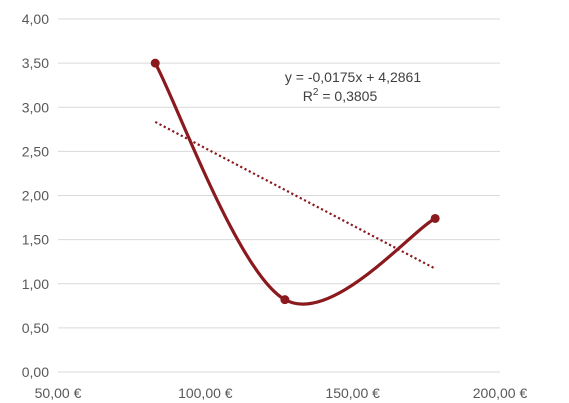 This screenshot has width=569, height=403. What do you see at coordinates (205, 393) in the screenshot?
I see `x-tick-label: 100,00 €` at bounding box center [205, 393].